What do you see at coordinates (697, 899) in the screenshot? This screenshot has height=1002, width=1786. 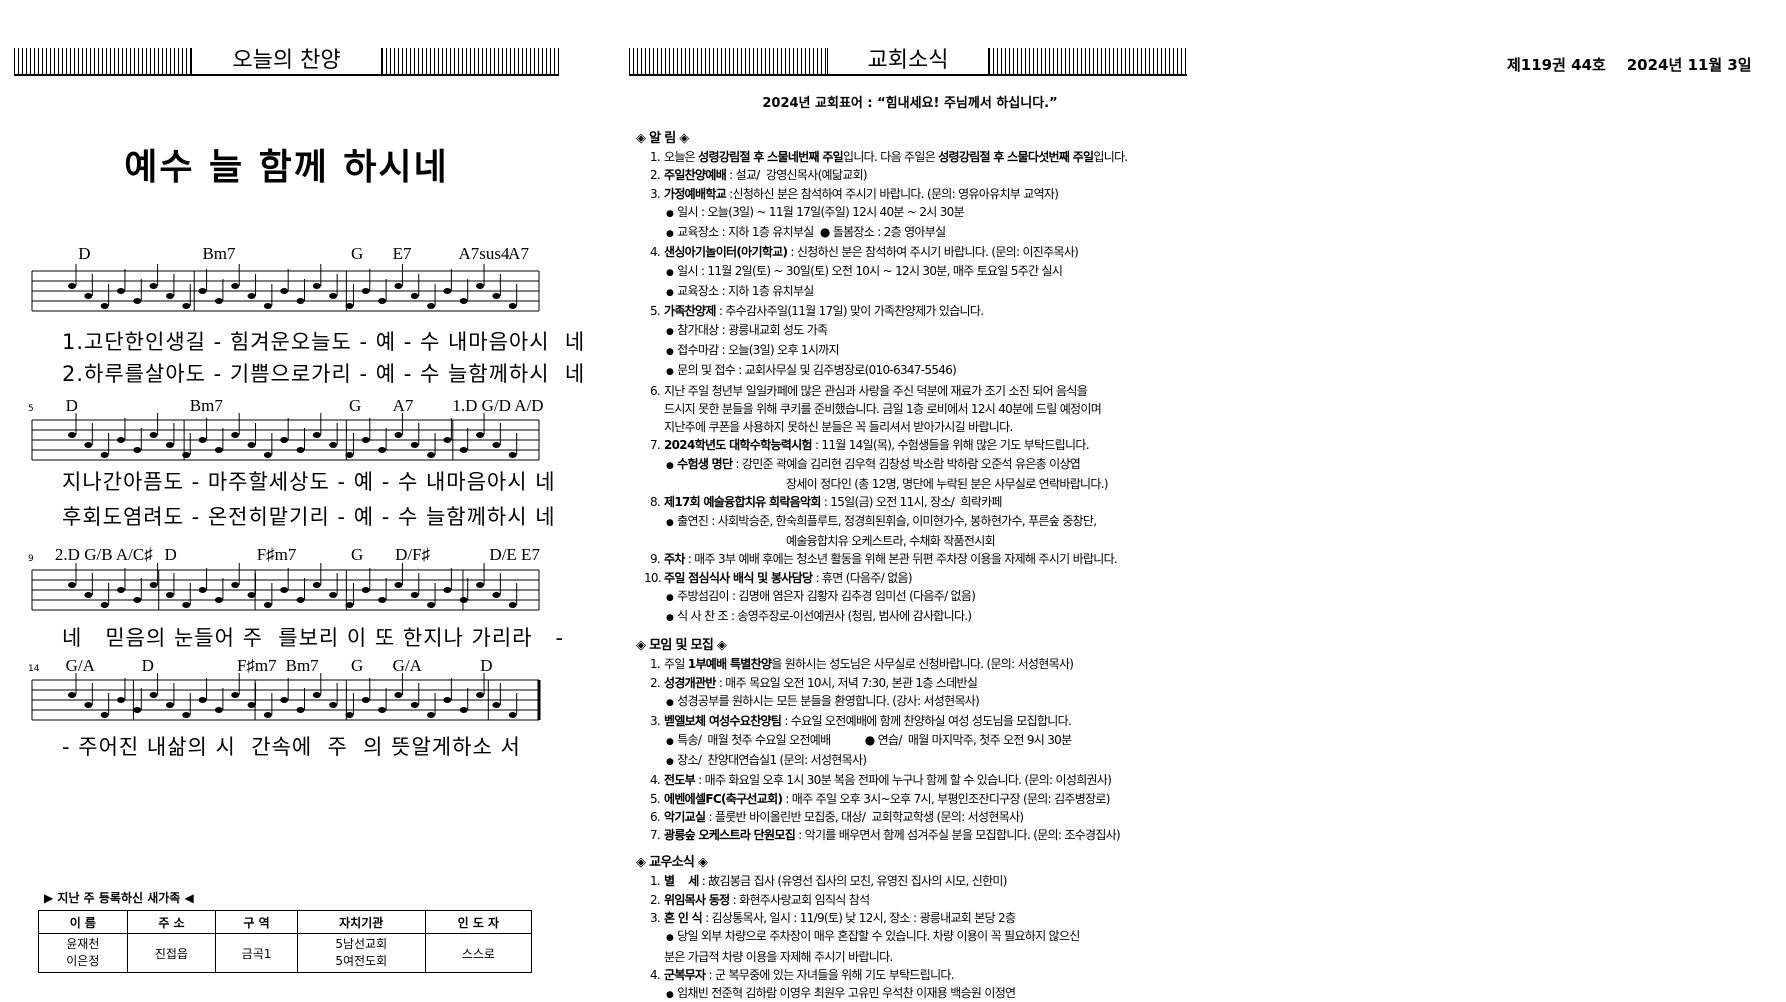 I see `bold-text: 위임목사 동정` at bounding box center [697, 899].